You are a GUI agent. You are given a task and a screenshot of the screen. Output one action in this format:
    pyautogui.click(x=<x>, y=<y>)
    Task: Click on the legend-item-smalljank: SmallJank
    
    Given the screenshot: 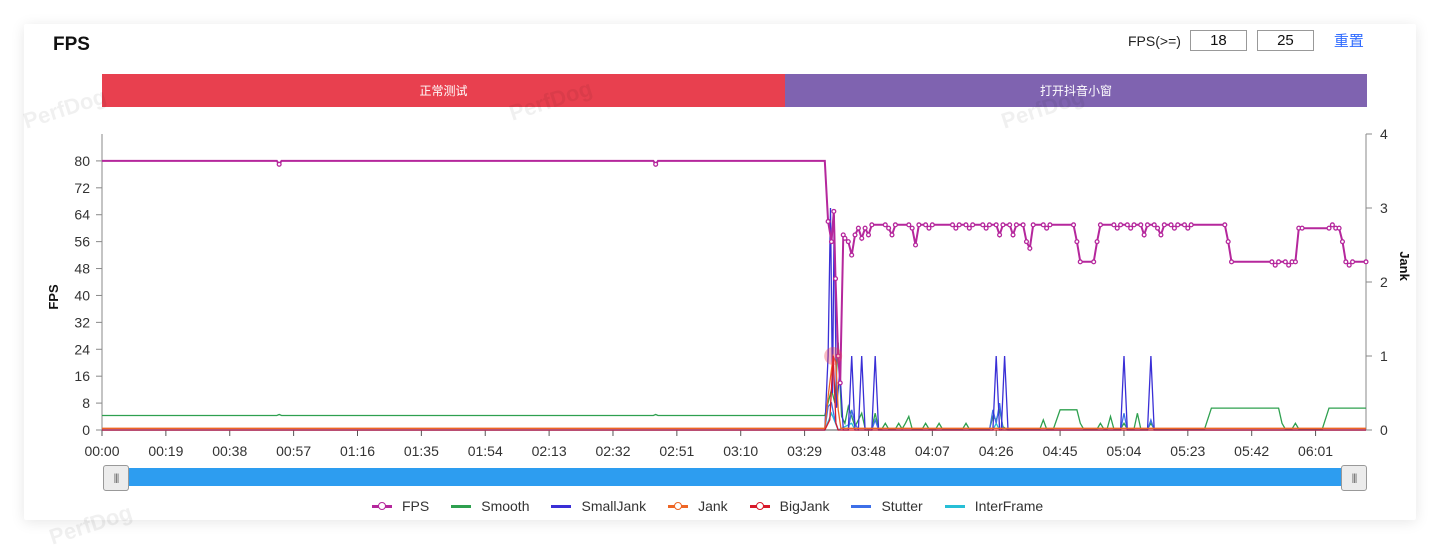 What is the action you would take?
    pyautogui.click(x=598, y=506)
    